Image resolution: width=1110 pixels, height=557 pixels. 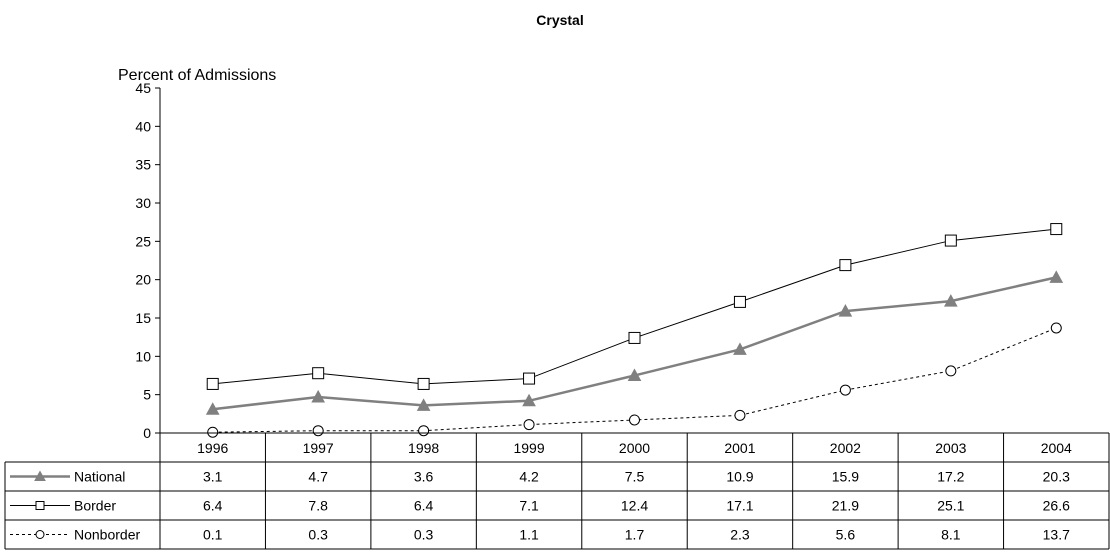 I want to click on x-tick-label: 1998, so click(x=423, y=448).